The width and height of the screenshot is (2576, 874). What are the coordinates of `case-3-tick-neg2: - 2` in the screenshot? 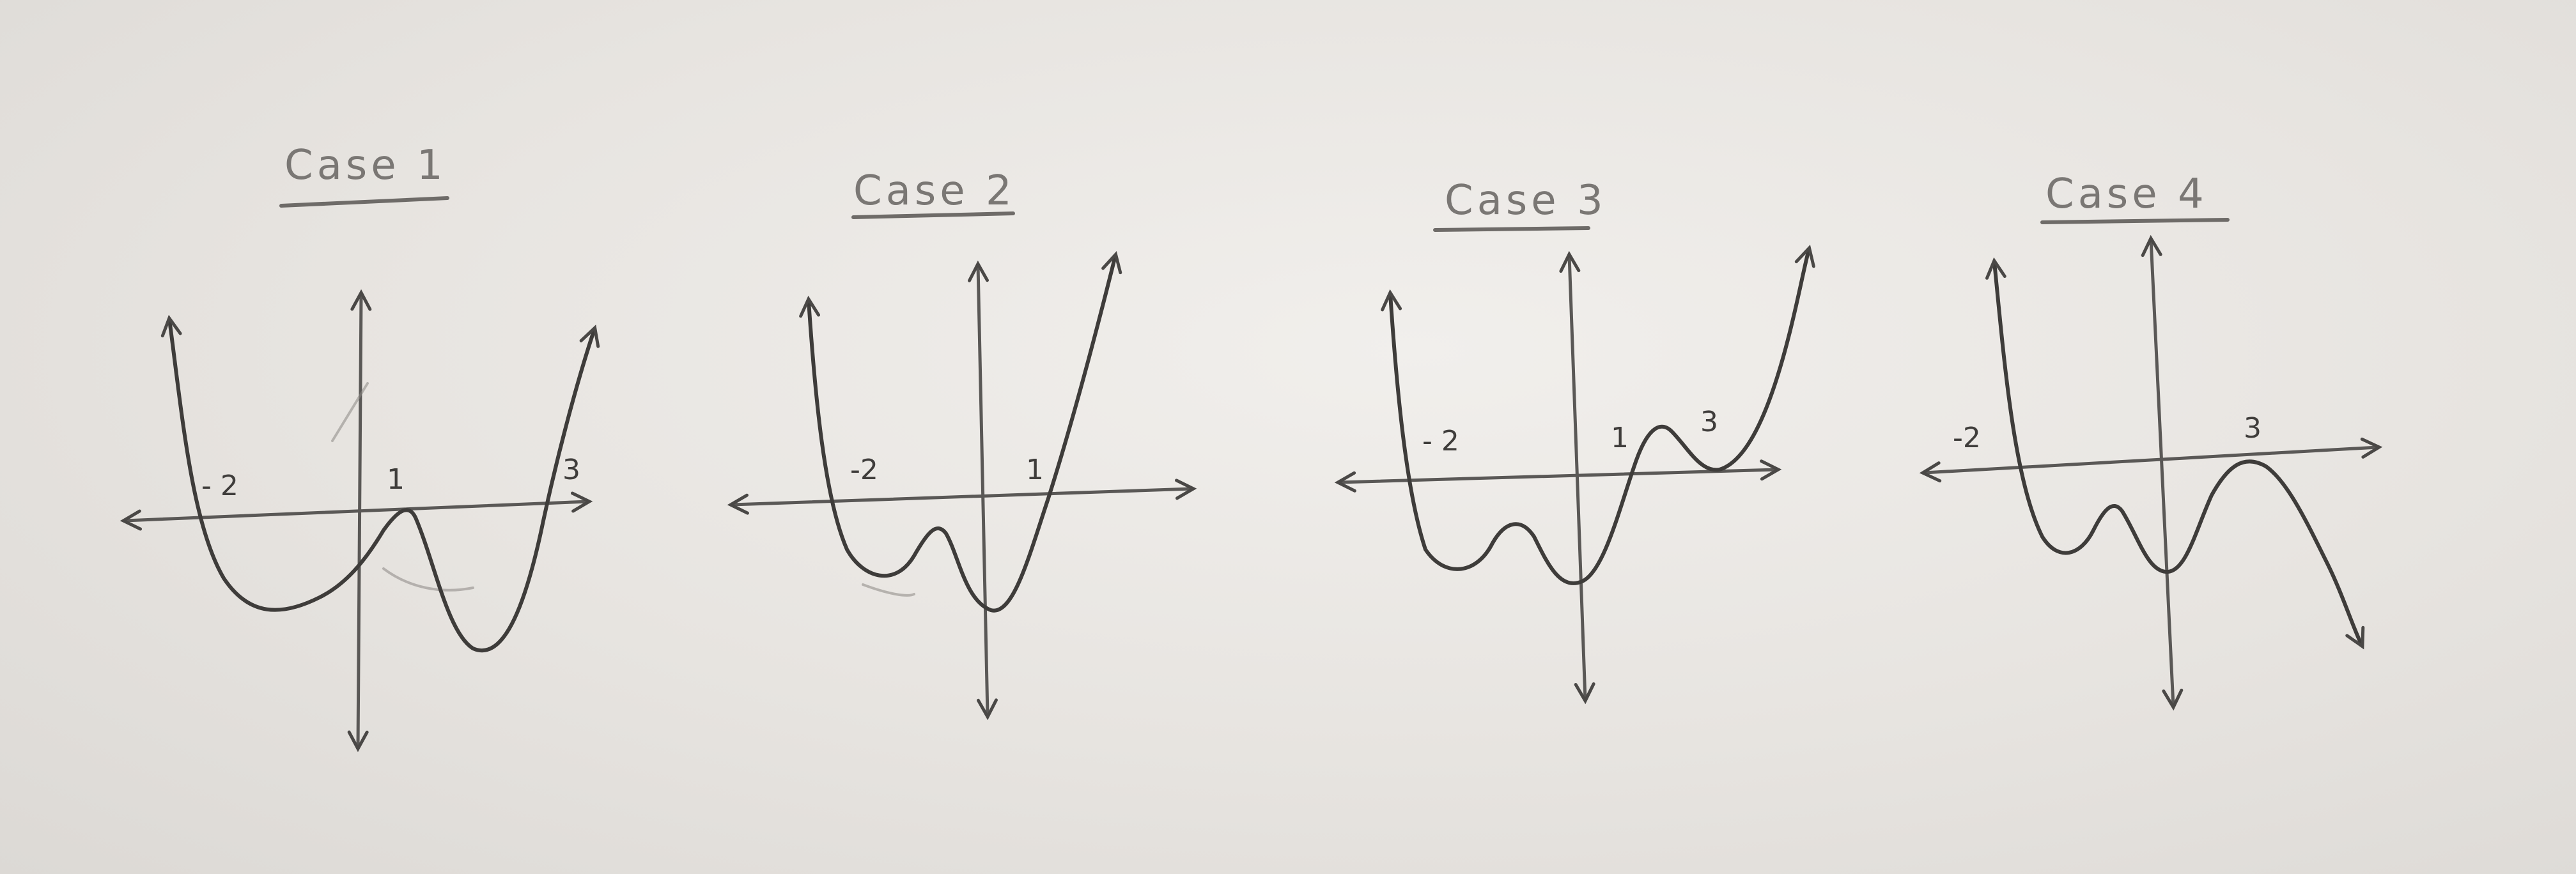 It's located at (1440, 441).